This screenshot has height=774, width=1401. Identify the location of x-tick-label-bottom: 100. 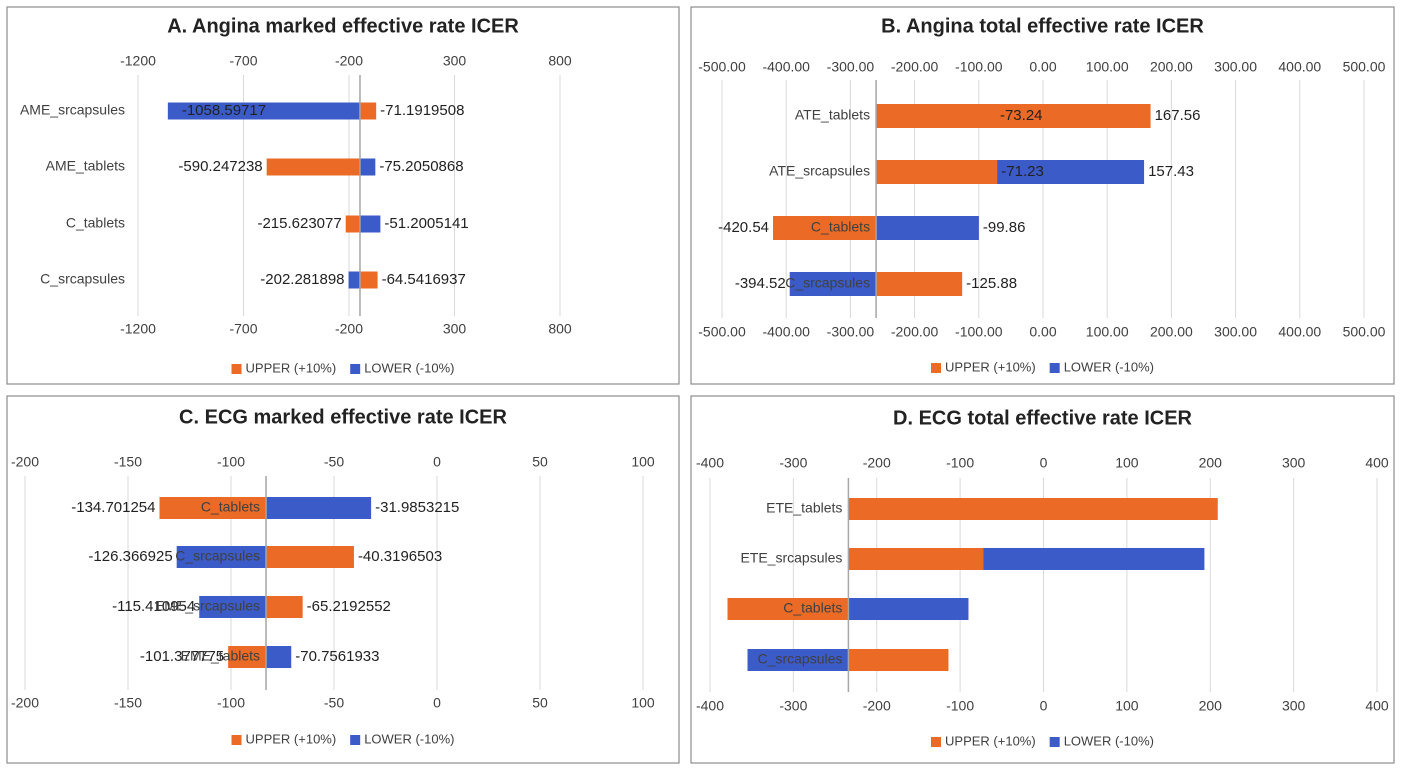
(643, 703).